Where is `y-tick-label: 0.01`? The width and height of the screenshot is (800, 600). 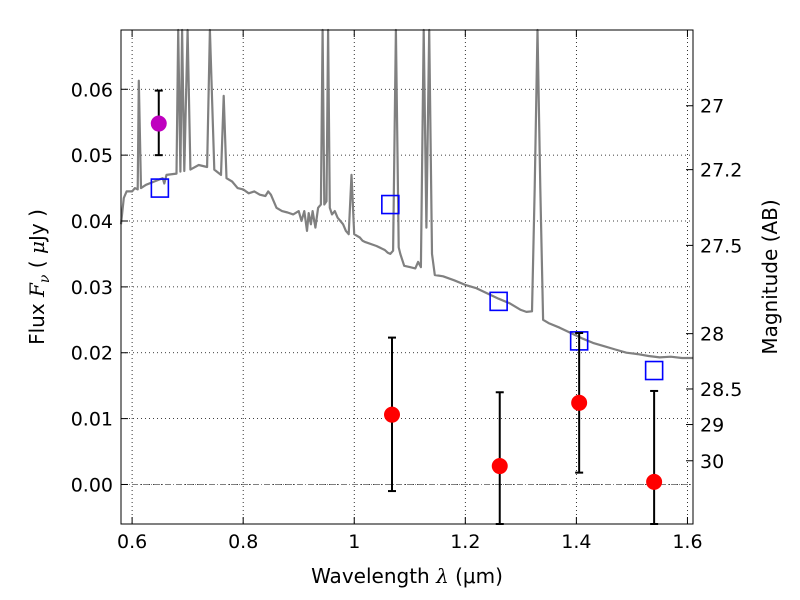 y-tick-label: 0.01 is located at coordinates (92, 420).